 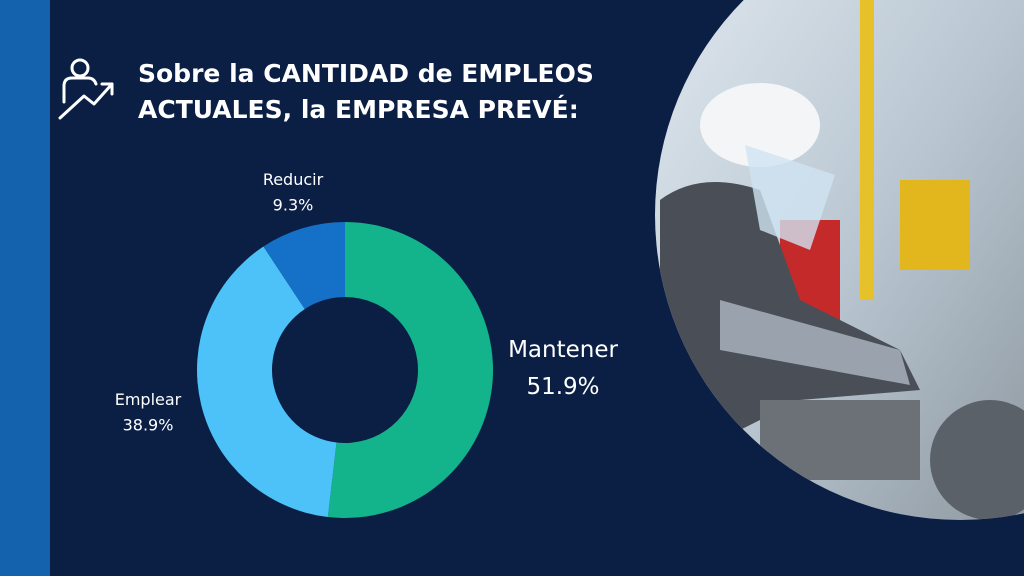 I want to click on value-label: 51.9%, so click(x=562, y=387).